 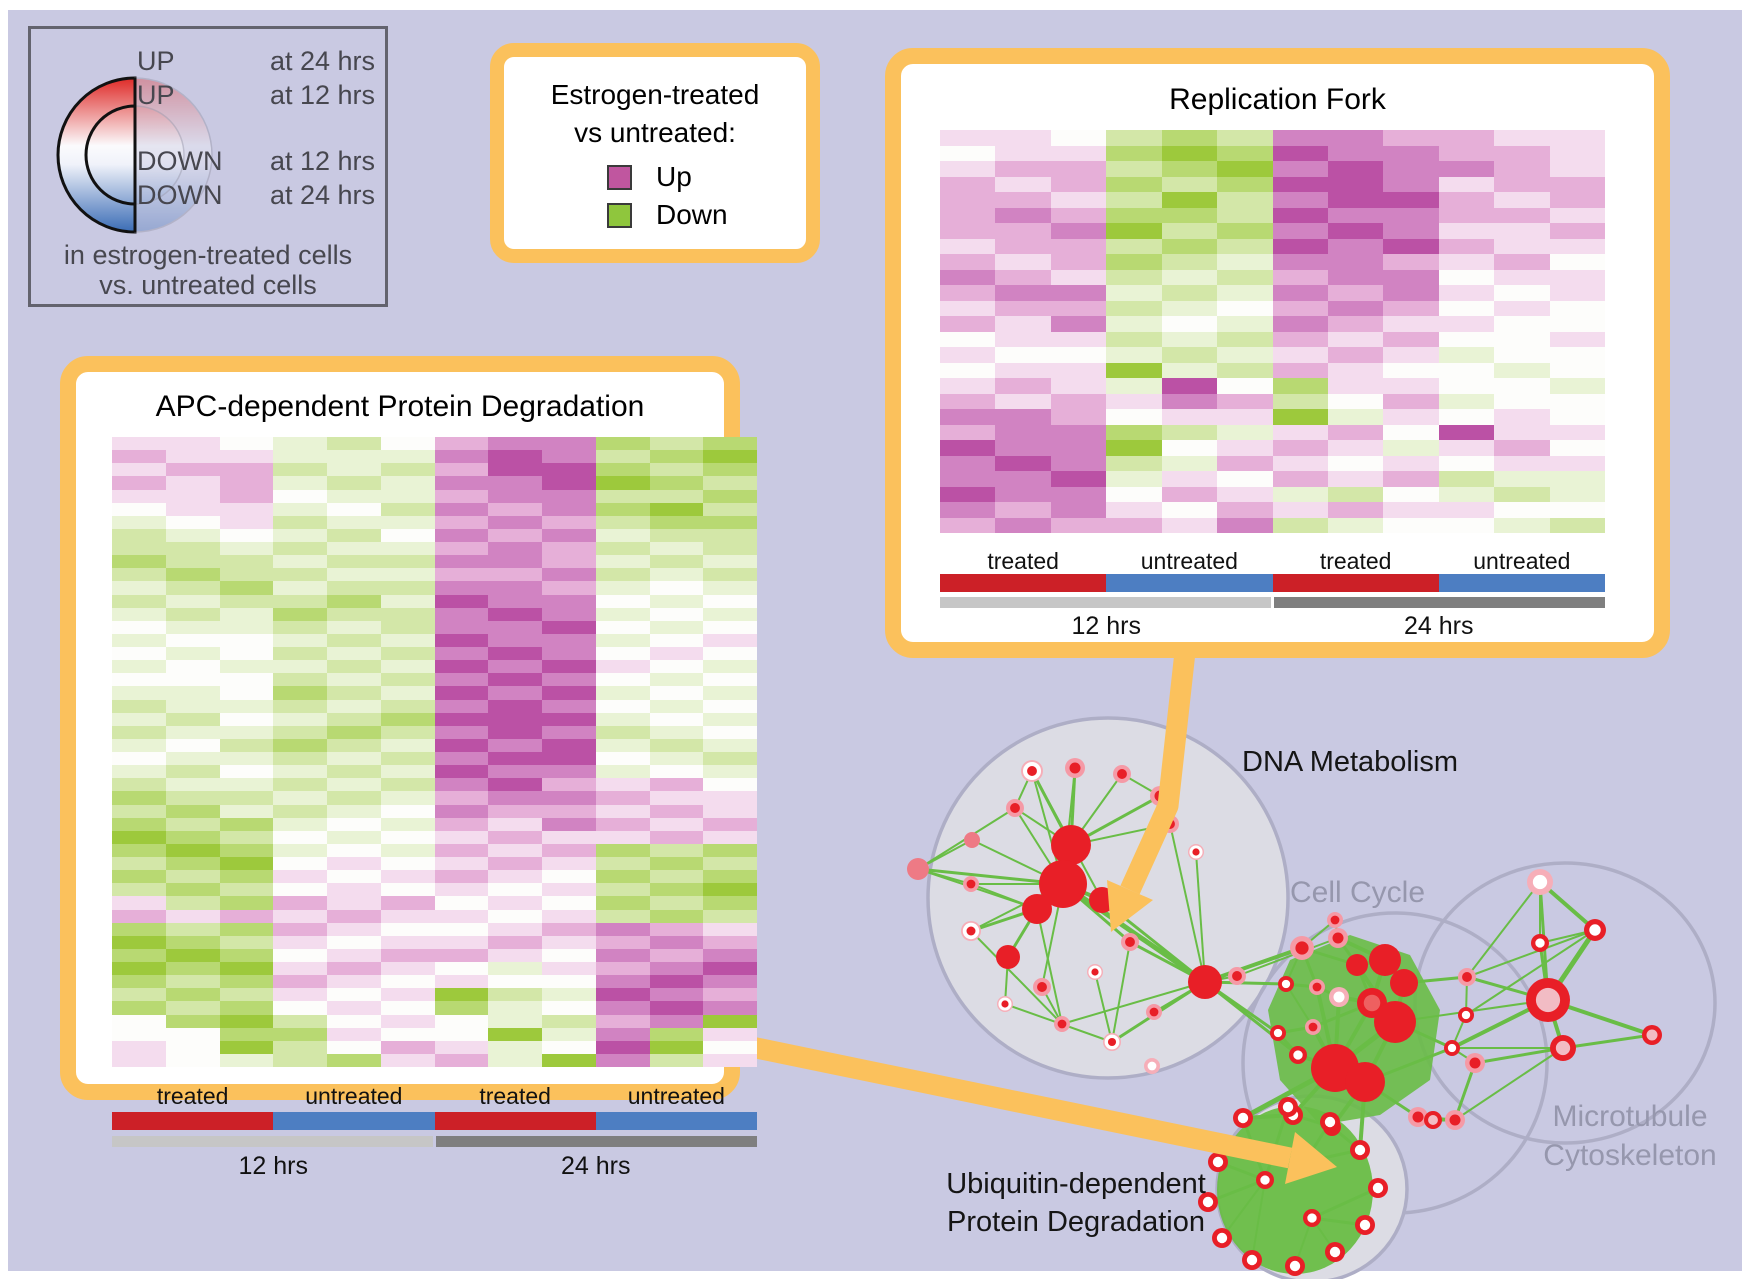 What do you see at coordinates (193, 1121) in the screenshot?
I see `treated-bar` at bounding box center [193, 1121].